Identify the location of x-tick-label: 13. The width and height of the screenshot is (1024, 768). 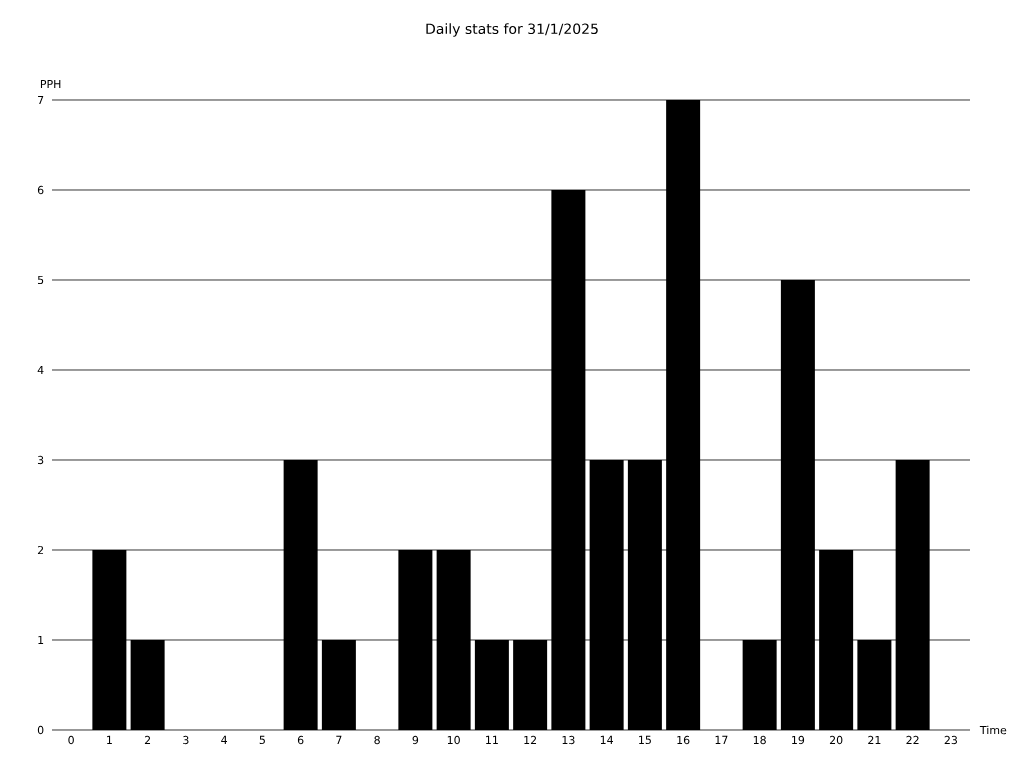
(568, 740).